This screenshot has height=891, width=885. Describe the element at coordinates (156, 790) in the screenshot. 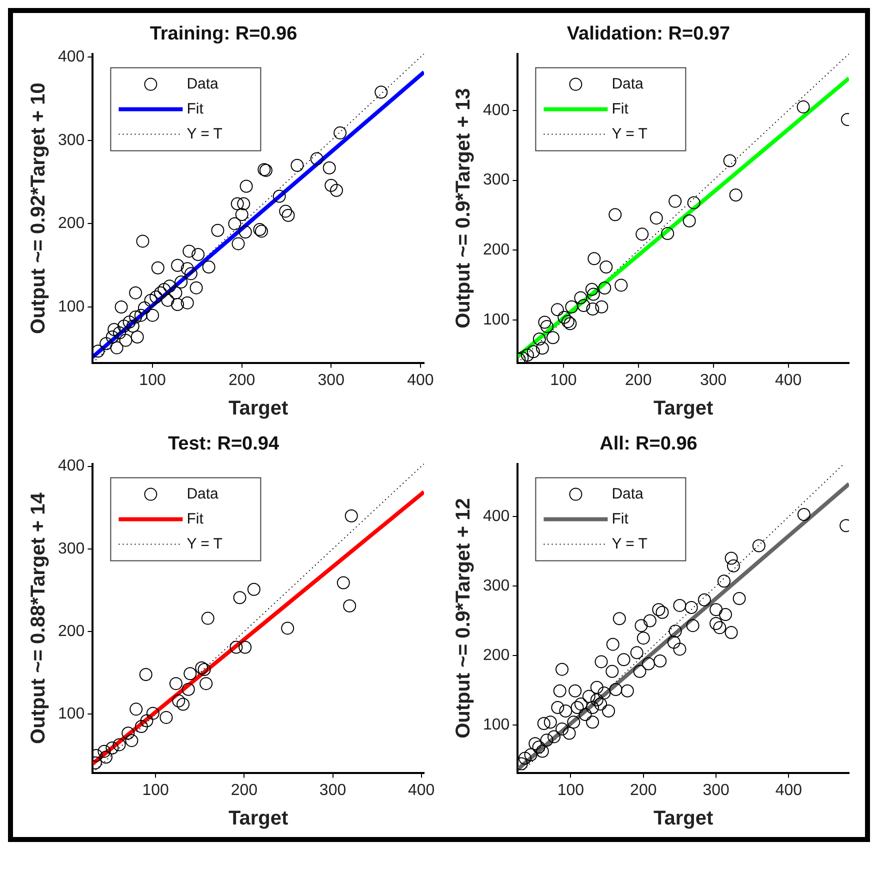

I see `x-tick-label: 100` at that location.